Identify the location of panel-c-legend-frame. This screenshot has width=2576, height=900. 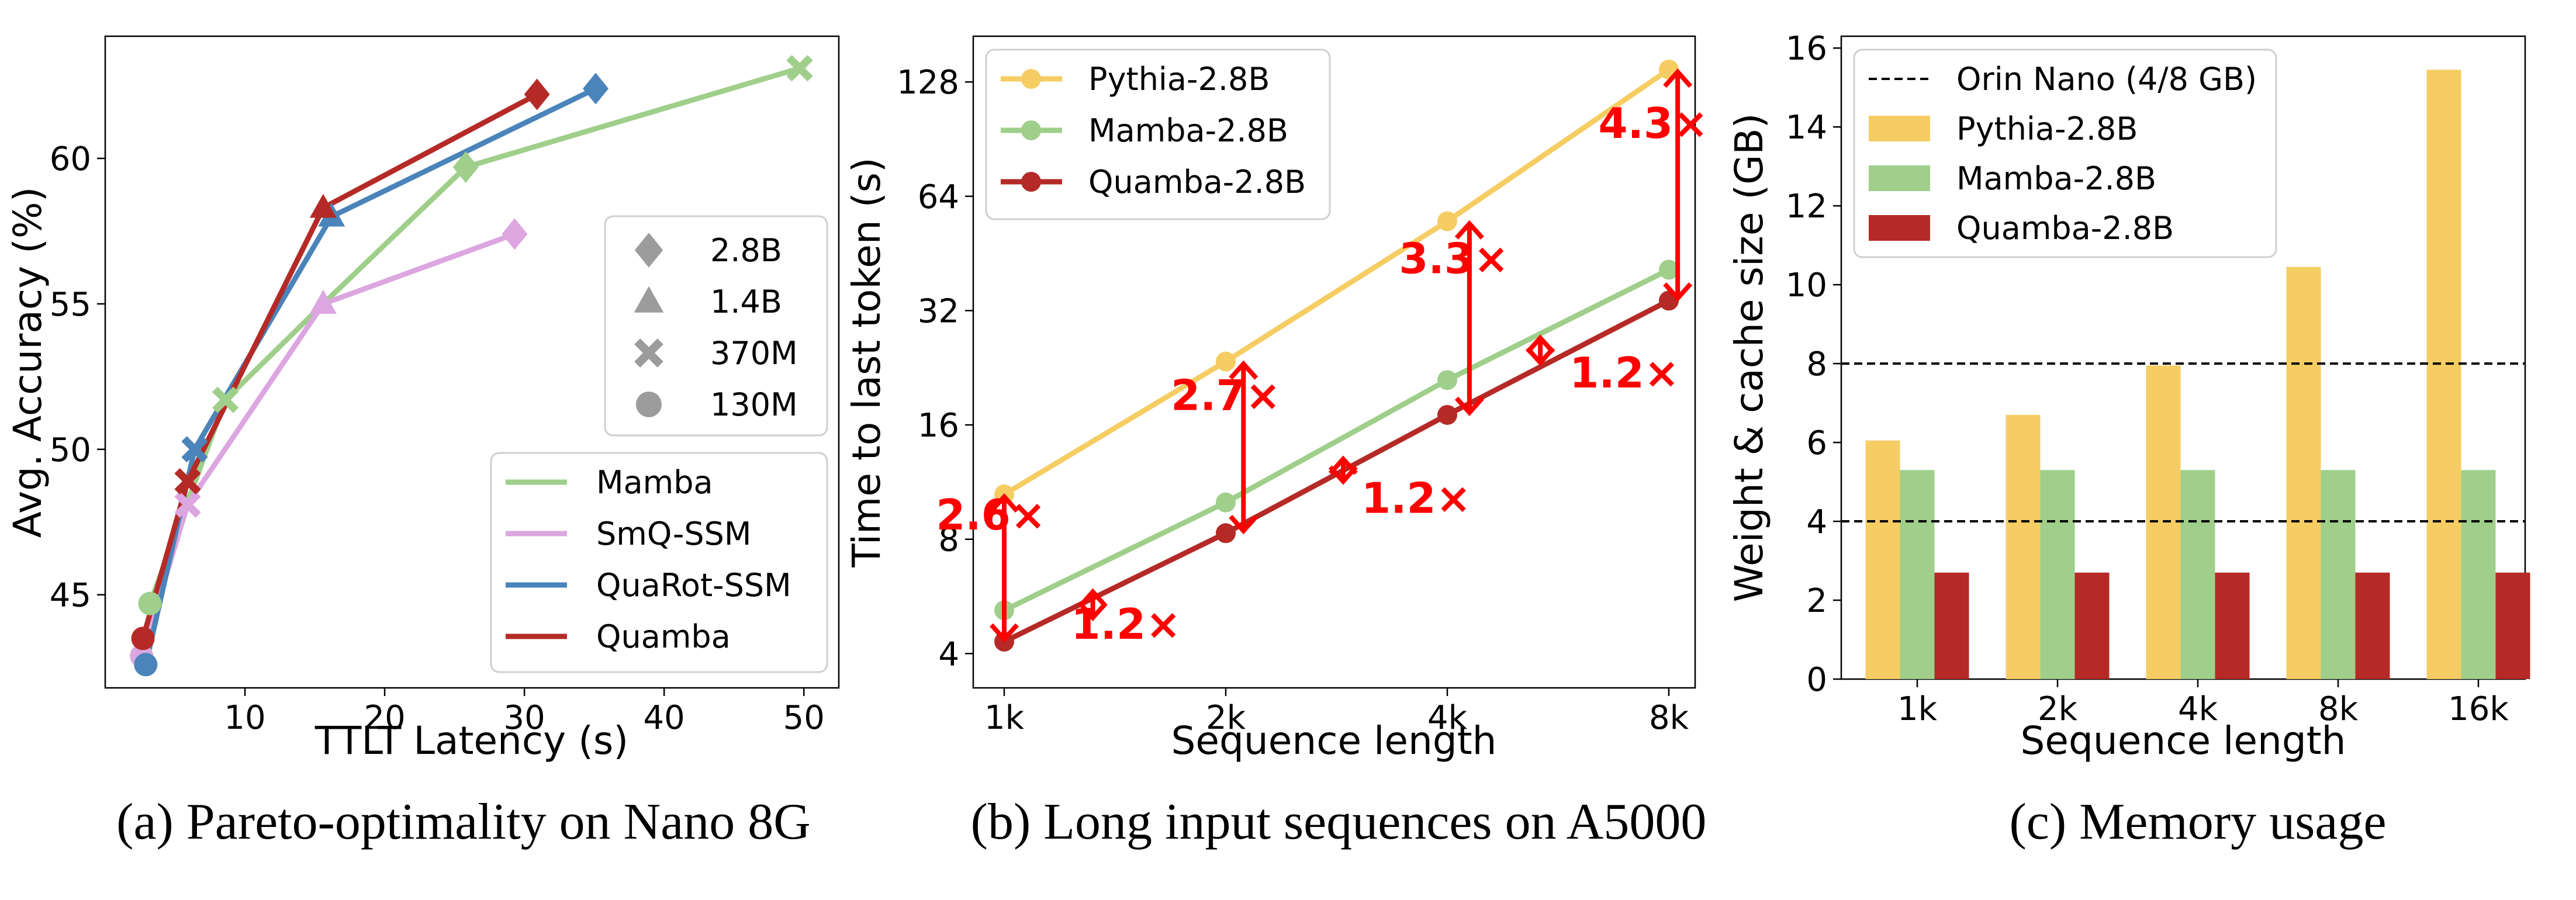
(2065, 153).